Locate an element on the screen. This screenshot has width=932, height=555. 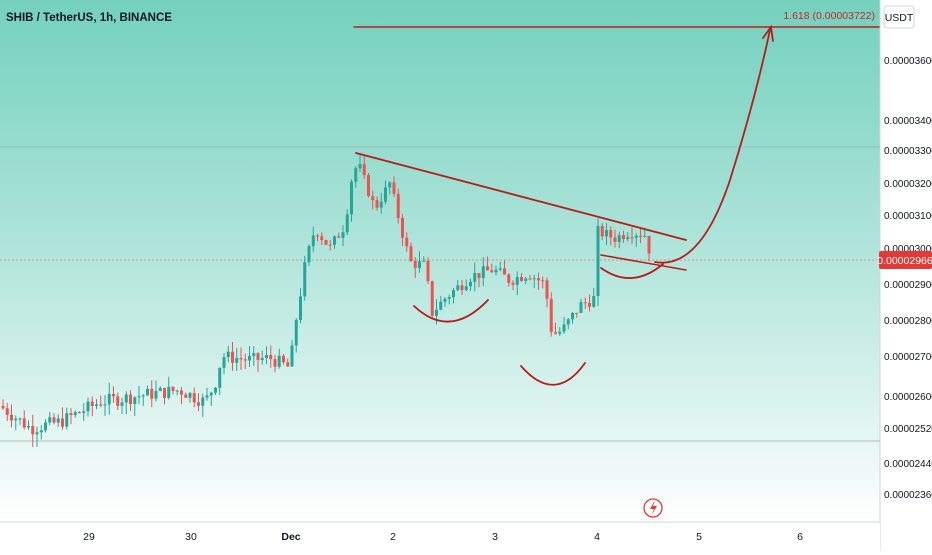
time-tick-label: Dec is located at coordinates (290, 537).